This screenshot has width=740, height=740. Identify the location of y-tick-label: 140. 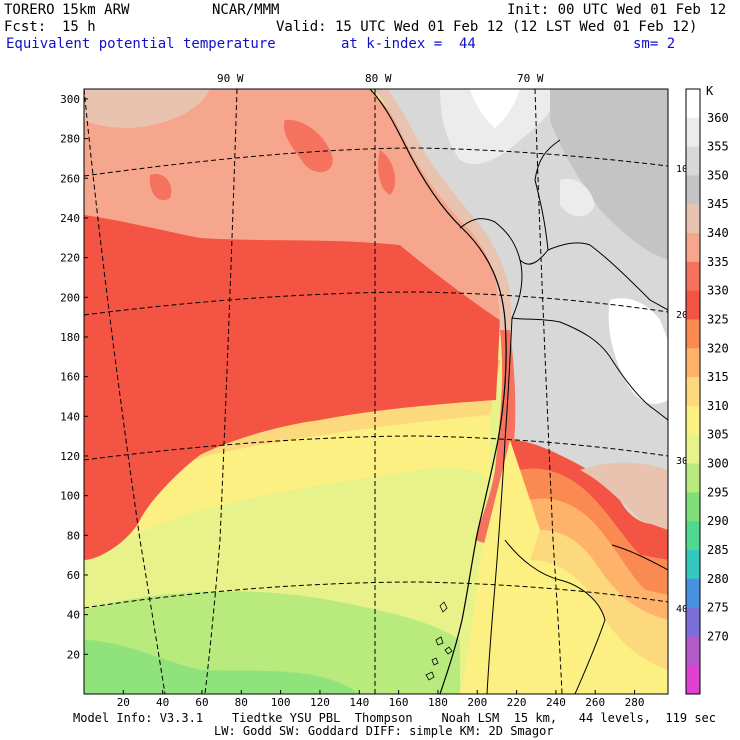
(70, 416).